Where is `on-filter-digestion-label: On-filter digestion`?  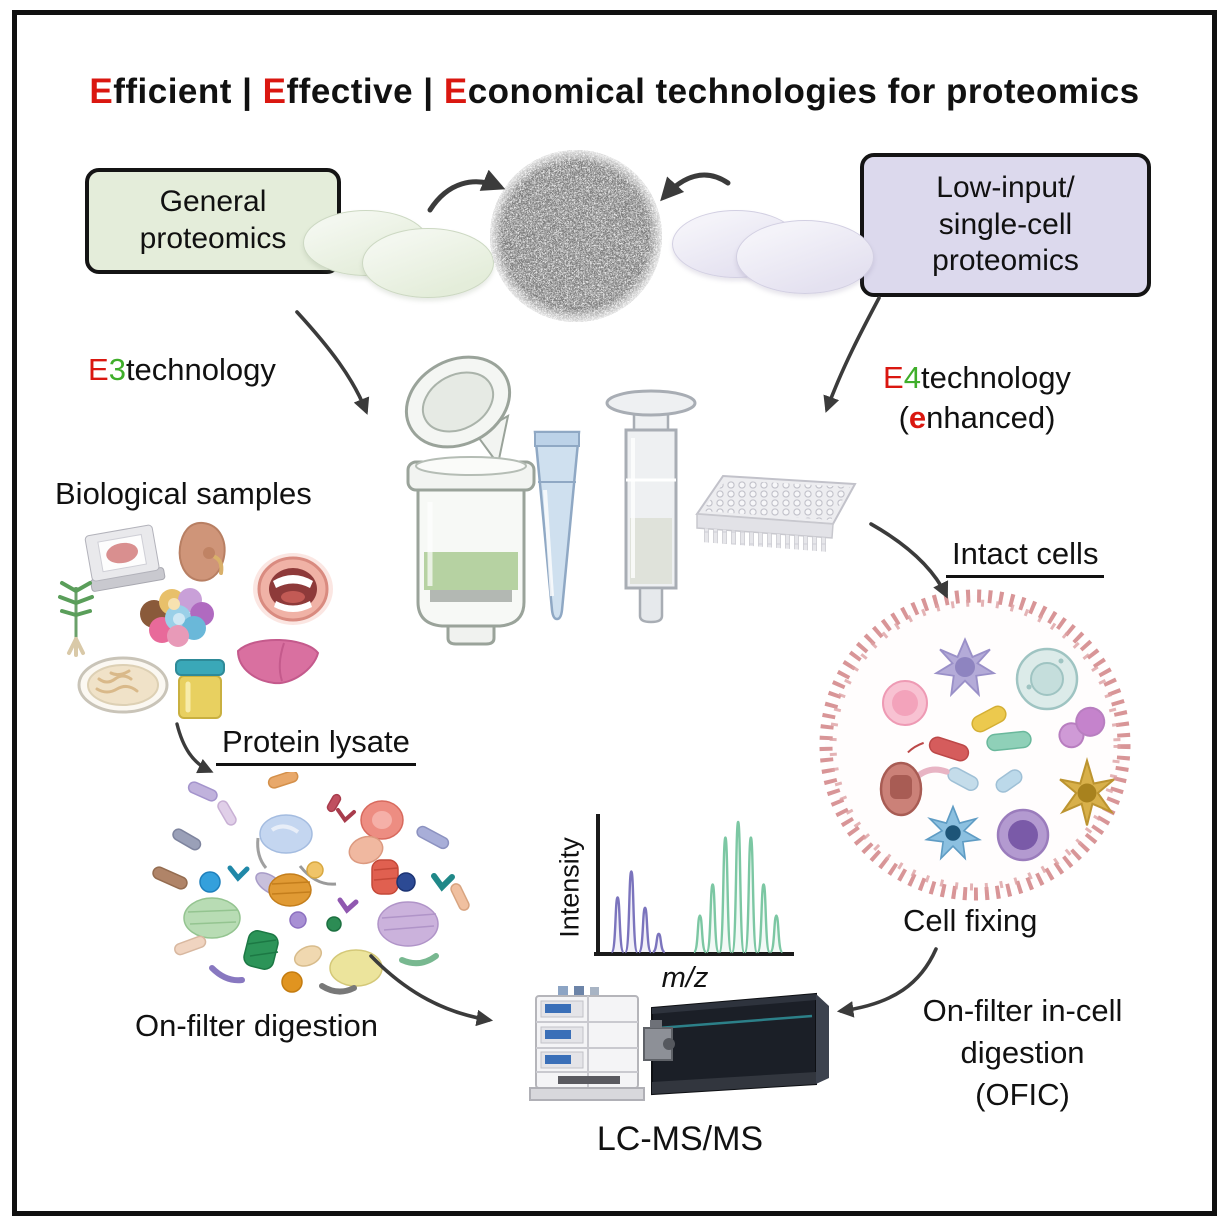 on-filter-digestion-label: On-filter digestion is located at coordinates (256, 1025).